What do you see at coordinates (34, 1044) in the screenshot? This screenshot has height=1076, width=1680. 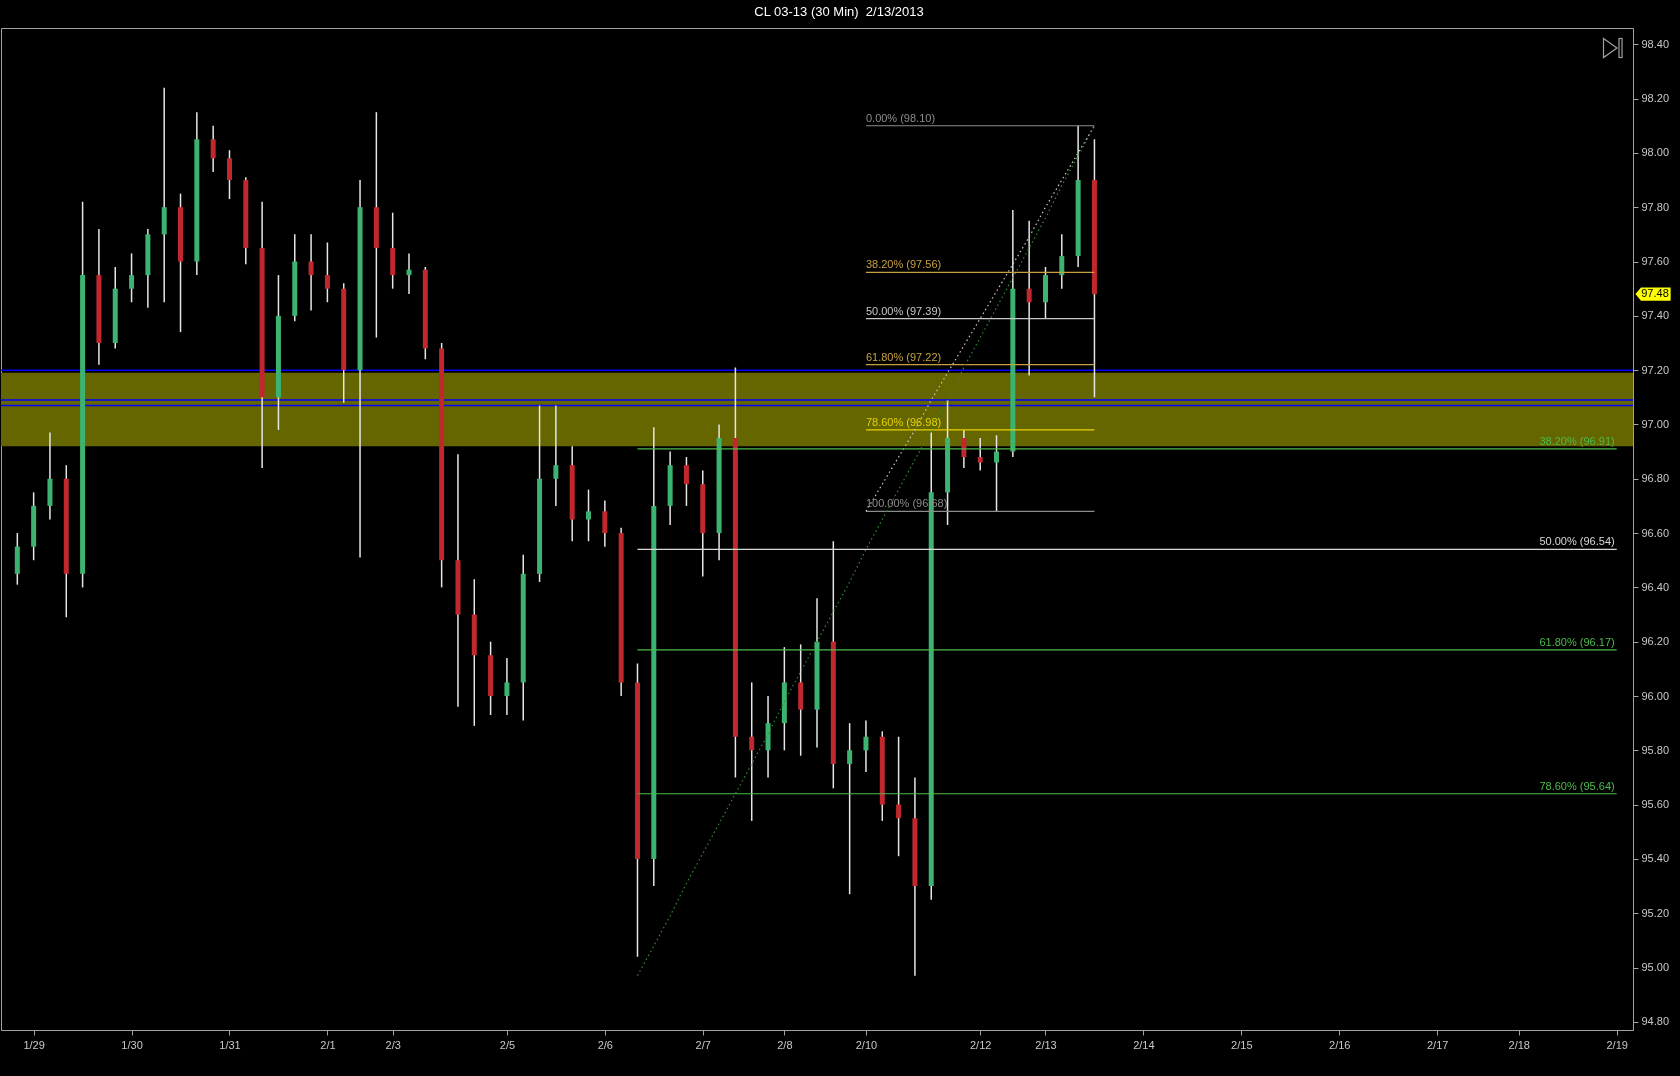 I see `x-tick-label: 1/29` at bounding box center [34, 1044].